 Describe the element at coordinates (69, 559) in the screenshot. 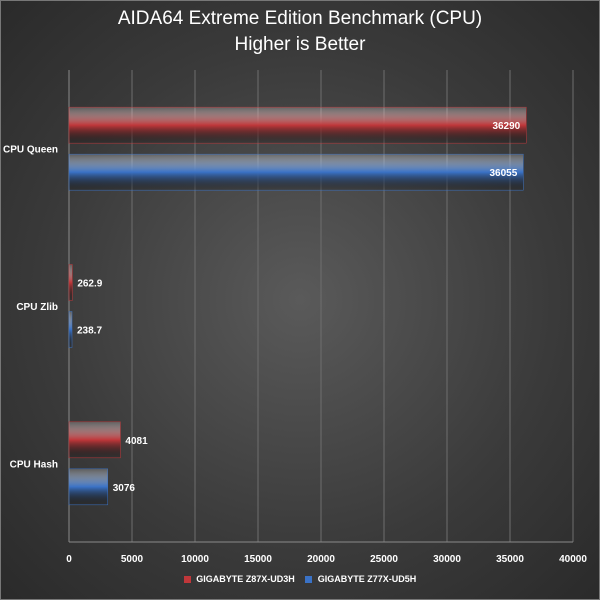

I see `x-tick-label-0: 0` at that location.